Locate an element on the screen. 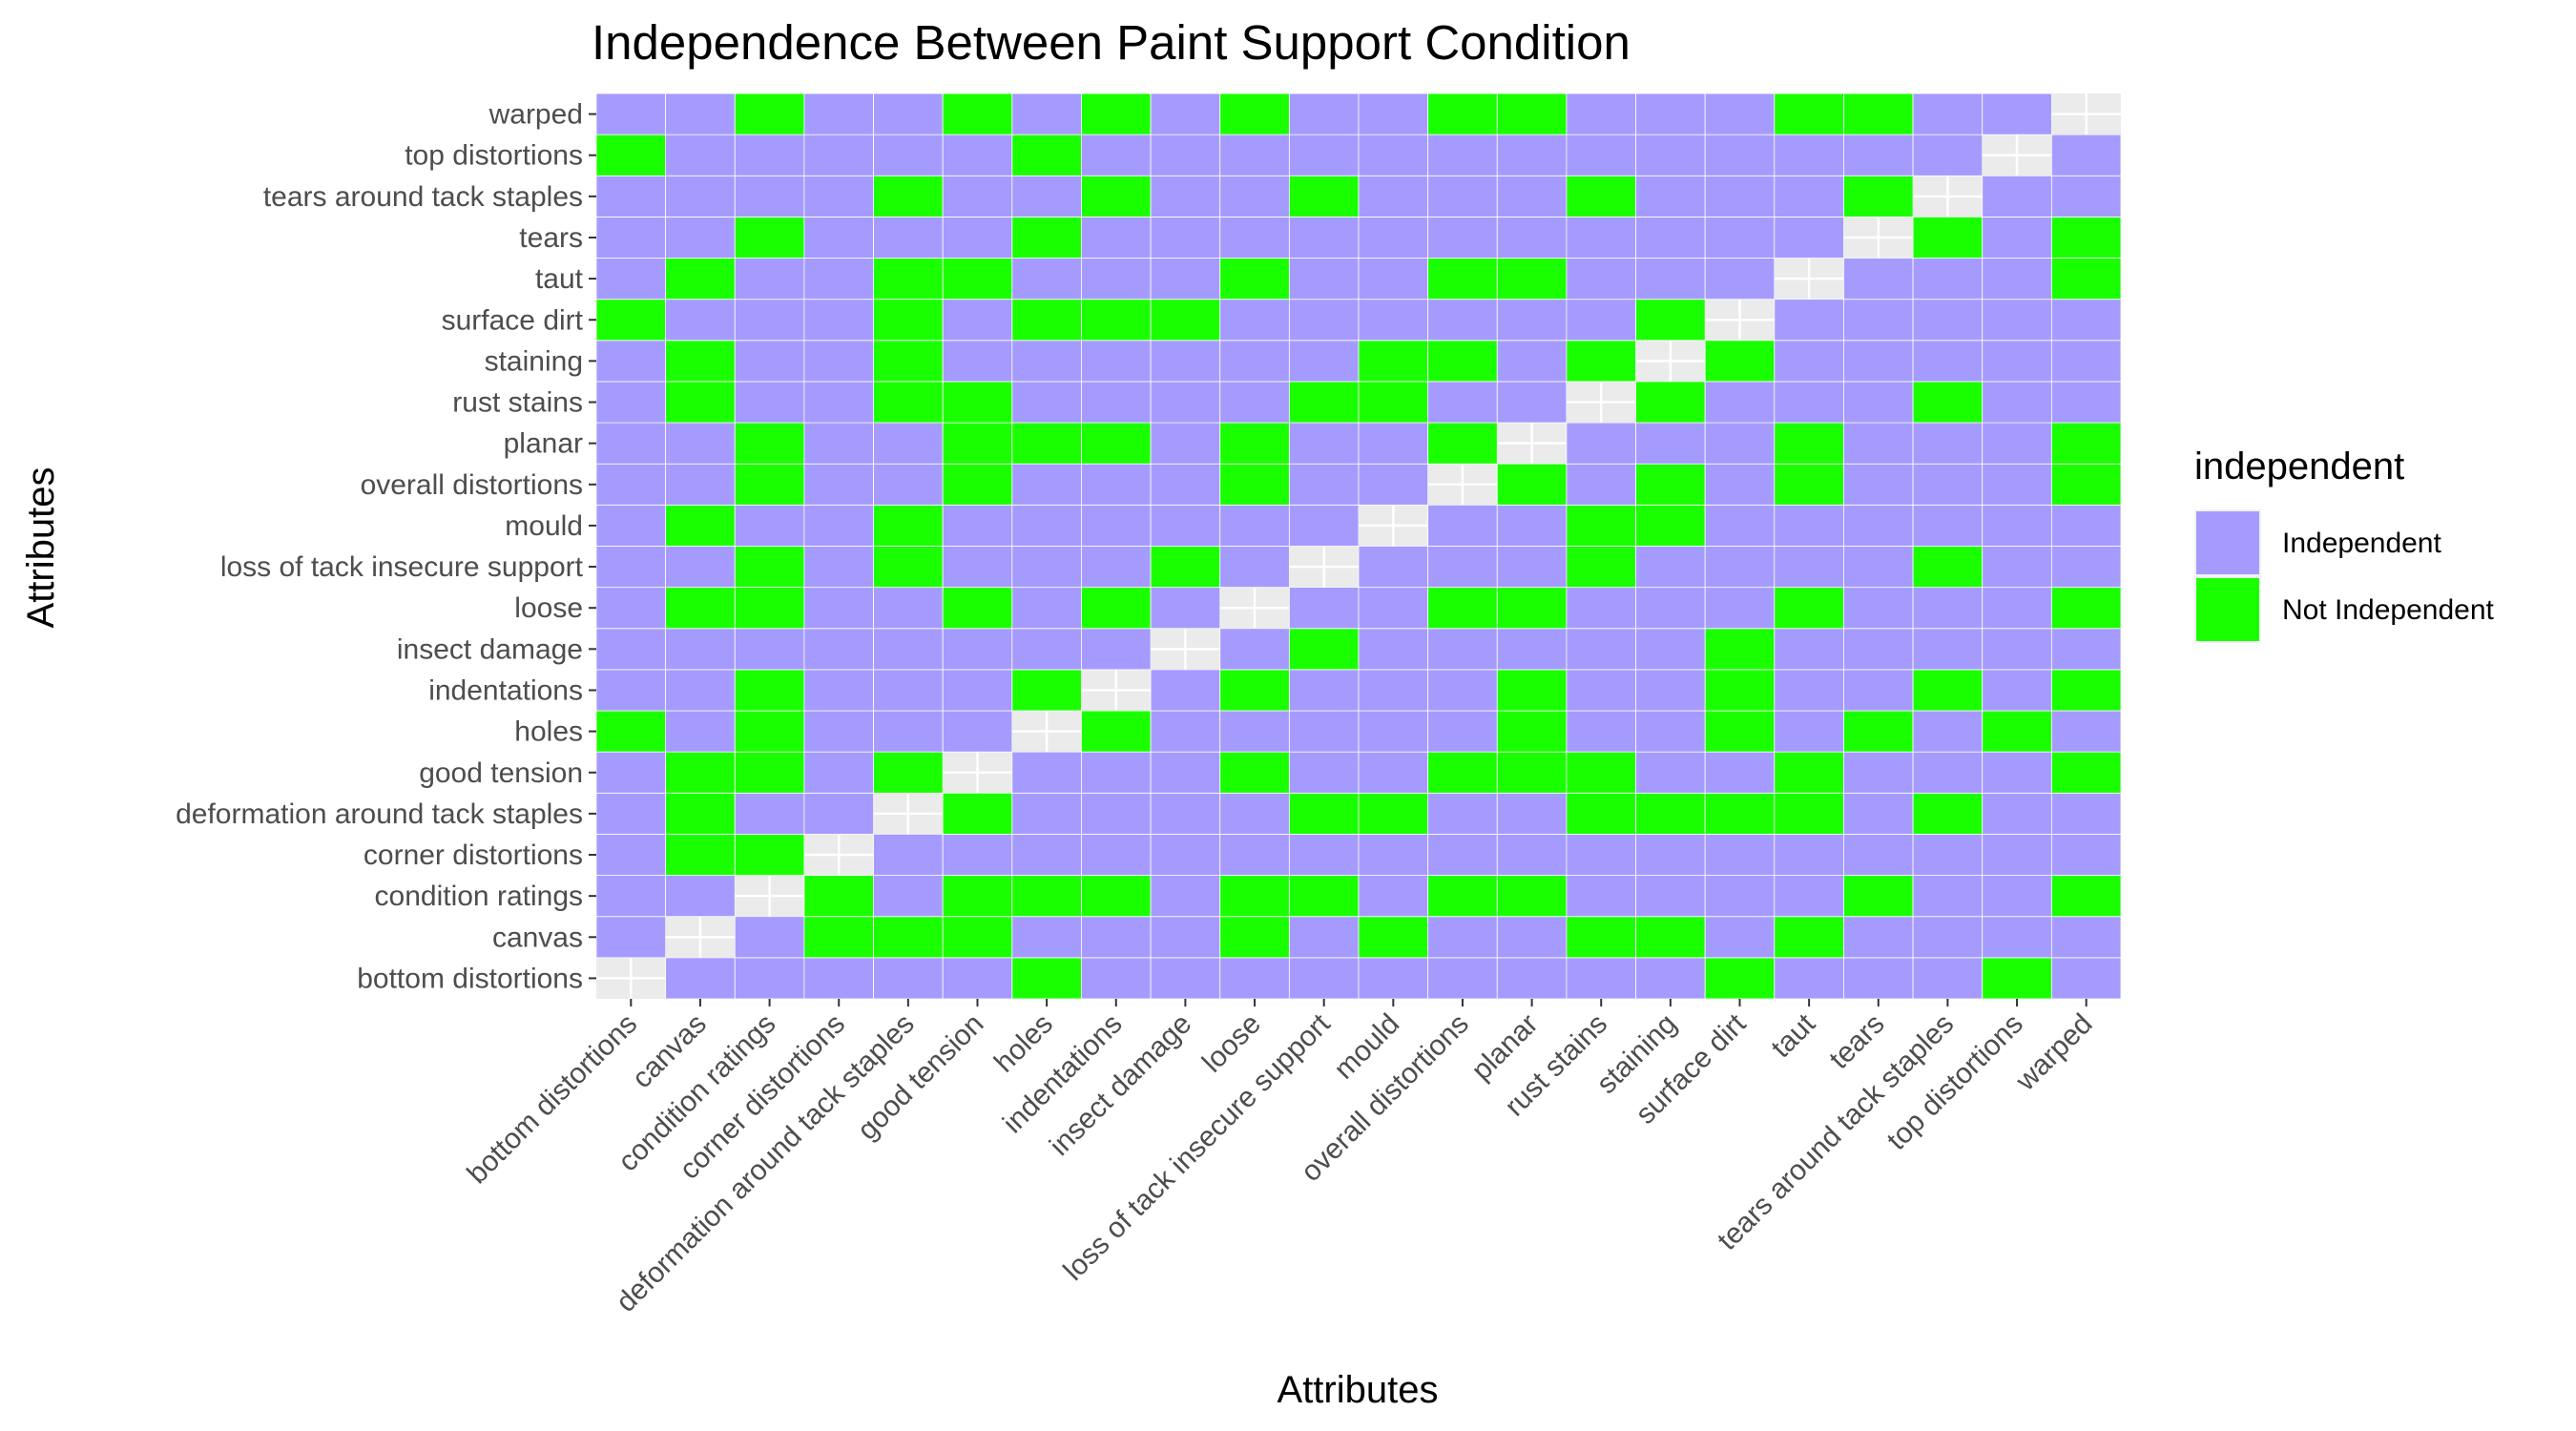 The image size is (2576, 1431). y-tick-label: loss of tack insecure support is located at coordinates (402, 567).